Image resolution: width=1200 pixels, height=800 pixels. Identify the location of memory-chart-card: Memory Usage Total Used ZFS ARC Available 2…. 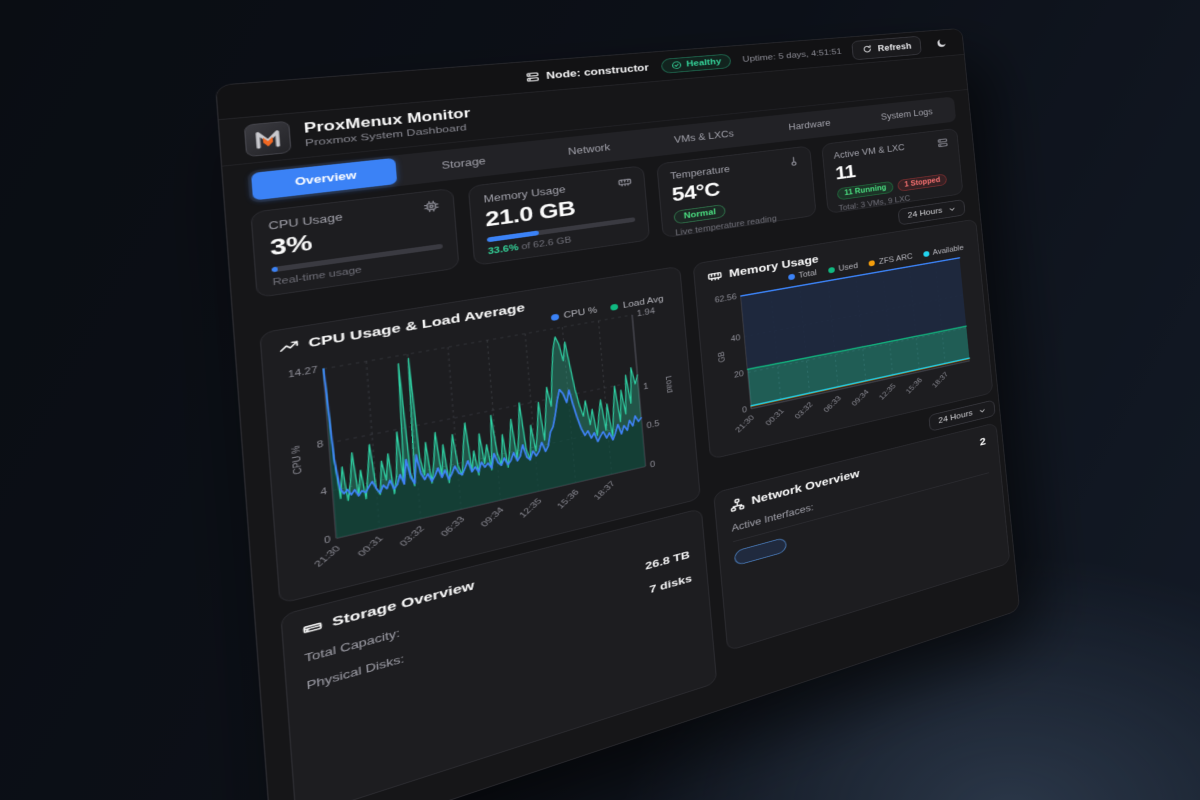
(843, 339).